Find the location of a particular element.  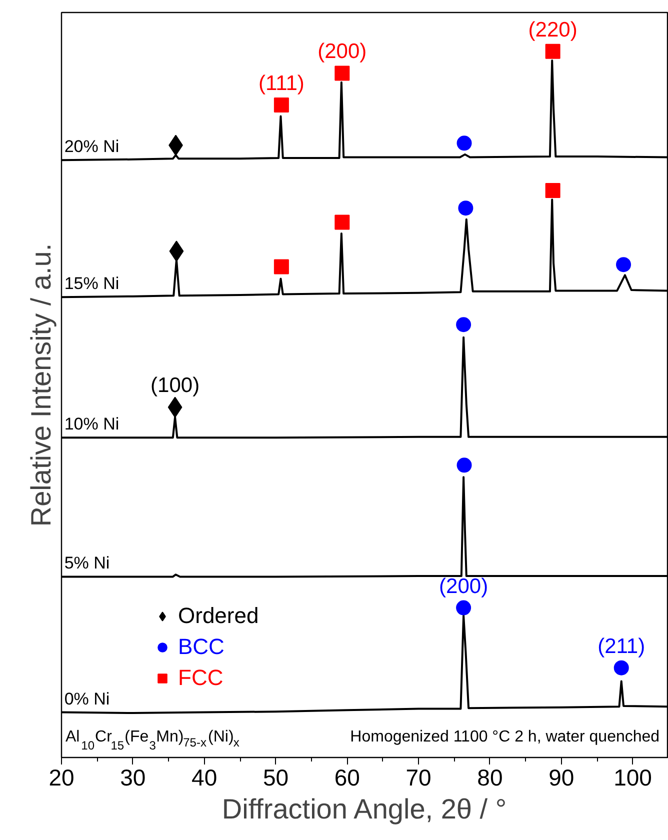

x-tick-label: 100 is located at coordinates (633, 777).